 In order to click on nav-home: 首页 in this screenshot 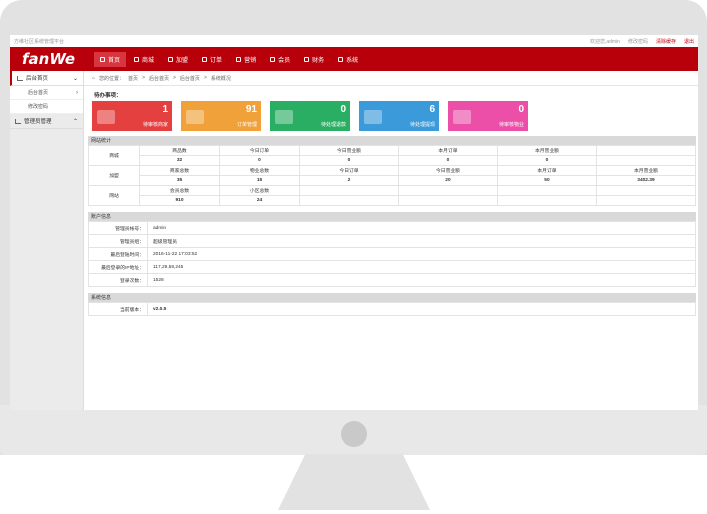, I will do `click(110, 59)`.